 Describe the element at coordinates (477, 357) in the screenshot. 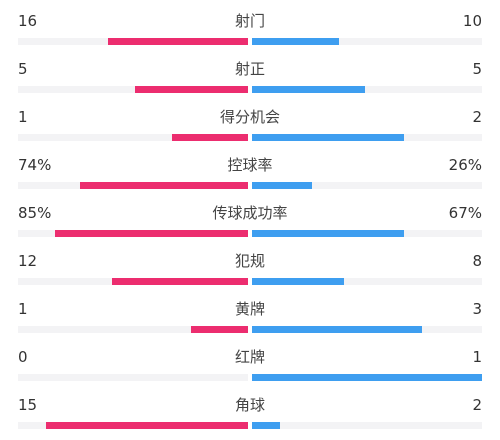

I see `away-value: 1` at that location.